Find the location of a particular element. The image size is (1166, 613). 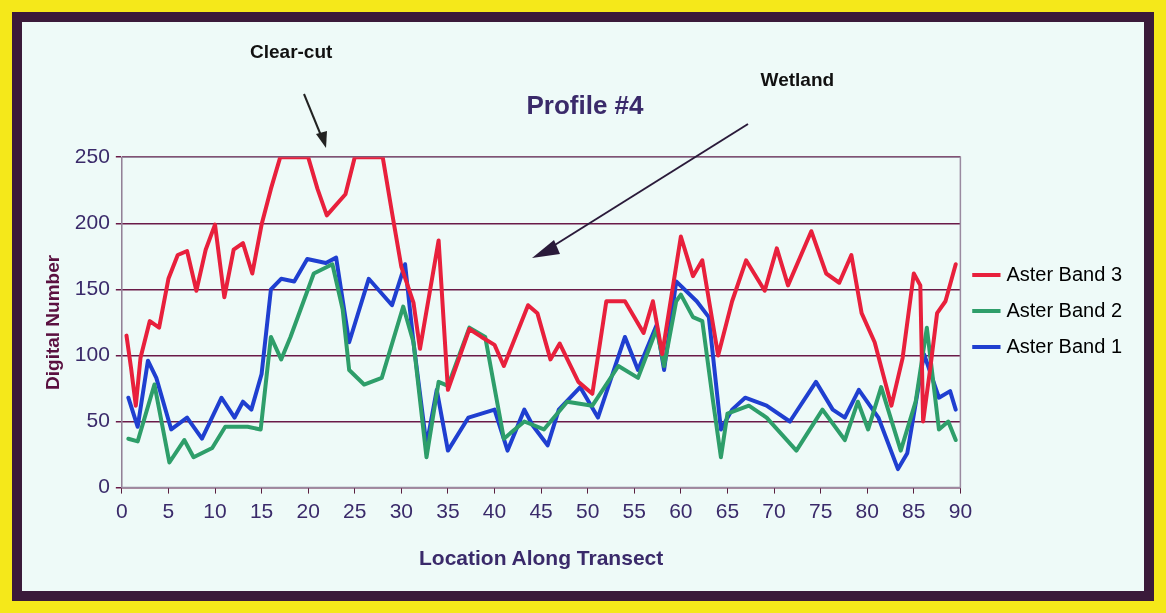

y-tick-label: 200 is located at coordinates (92, 222).